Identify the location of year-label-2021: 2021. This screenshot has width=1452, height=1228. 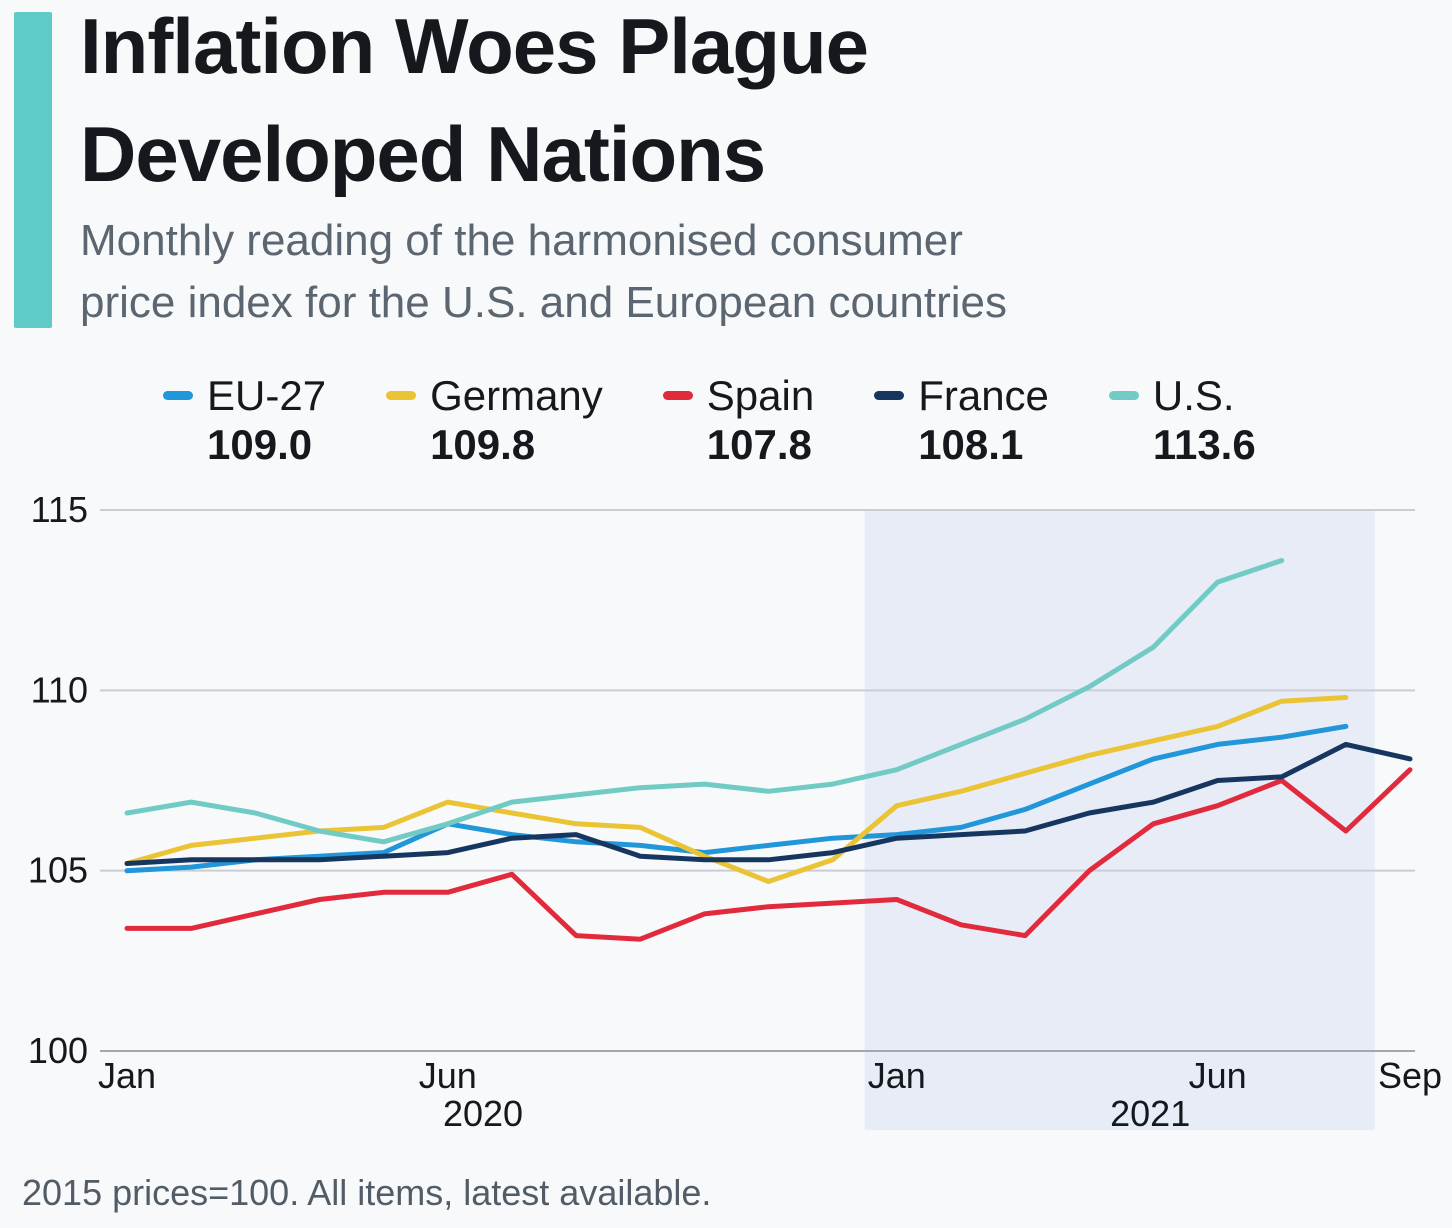
(1150, 1113).